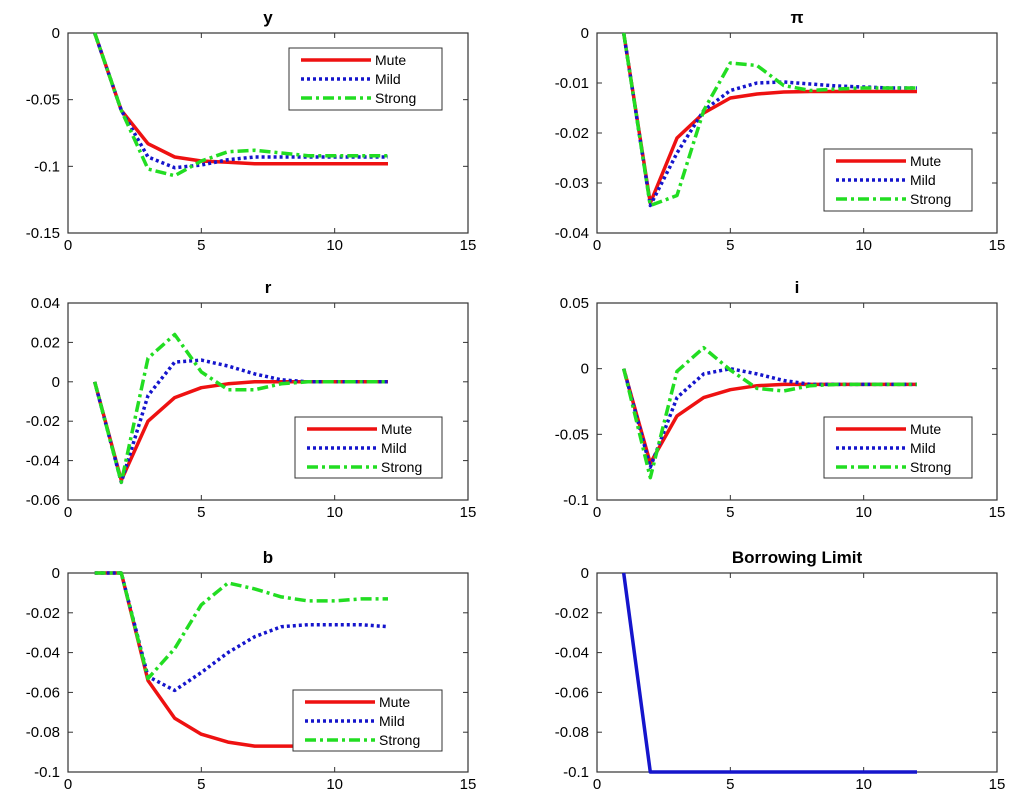 This screenshot has width=1015, height=802. I want to click on panel-title: π, so click(796, 17).